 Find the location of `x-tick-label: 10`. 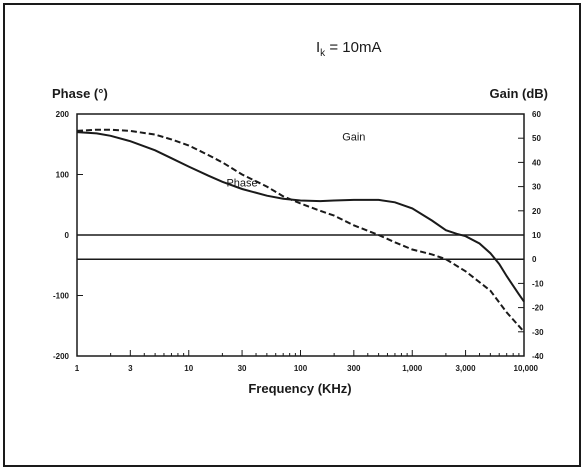

x-tick-label: 10 is located at coordinates (188, 368).